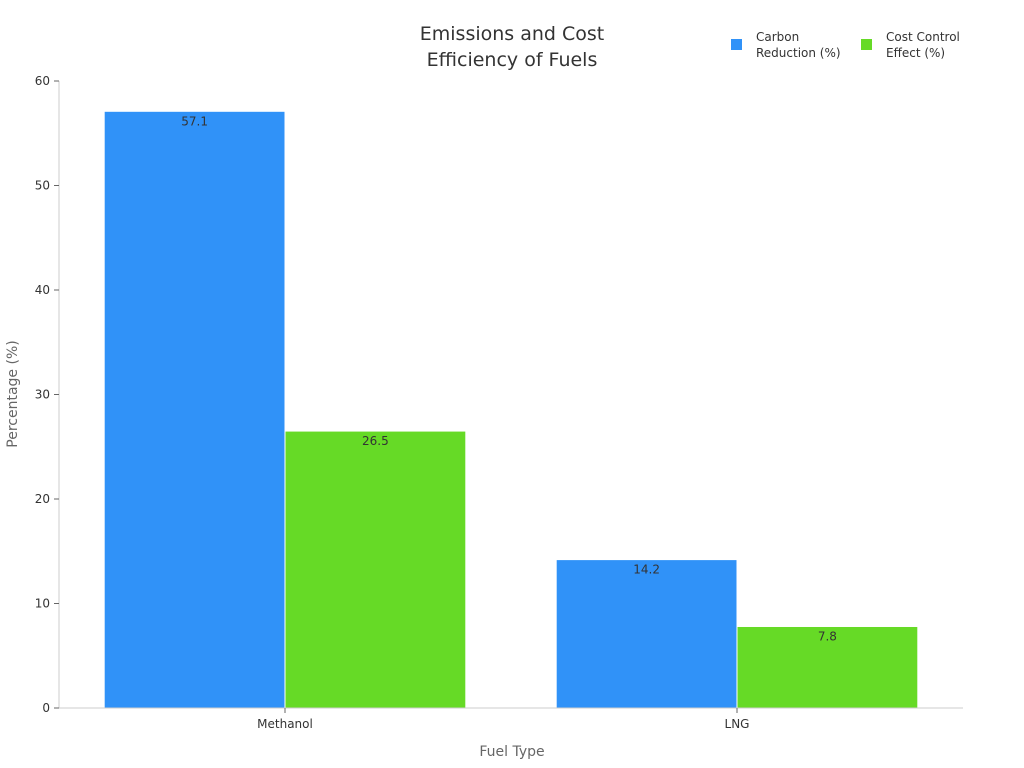 Image resolution: width=1024 pixels, height=768 pixels. What do you see at coordinates (827, 667) in the screenshot?
I see `bar-series-1-lng` at bounding box center [827, 667].